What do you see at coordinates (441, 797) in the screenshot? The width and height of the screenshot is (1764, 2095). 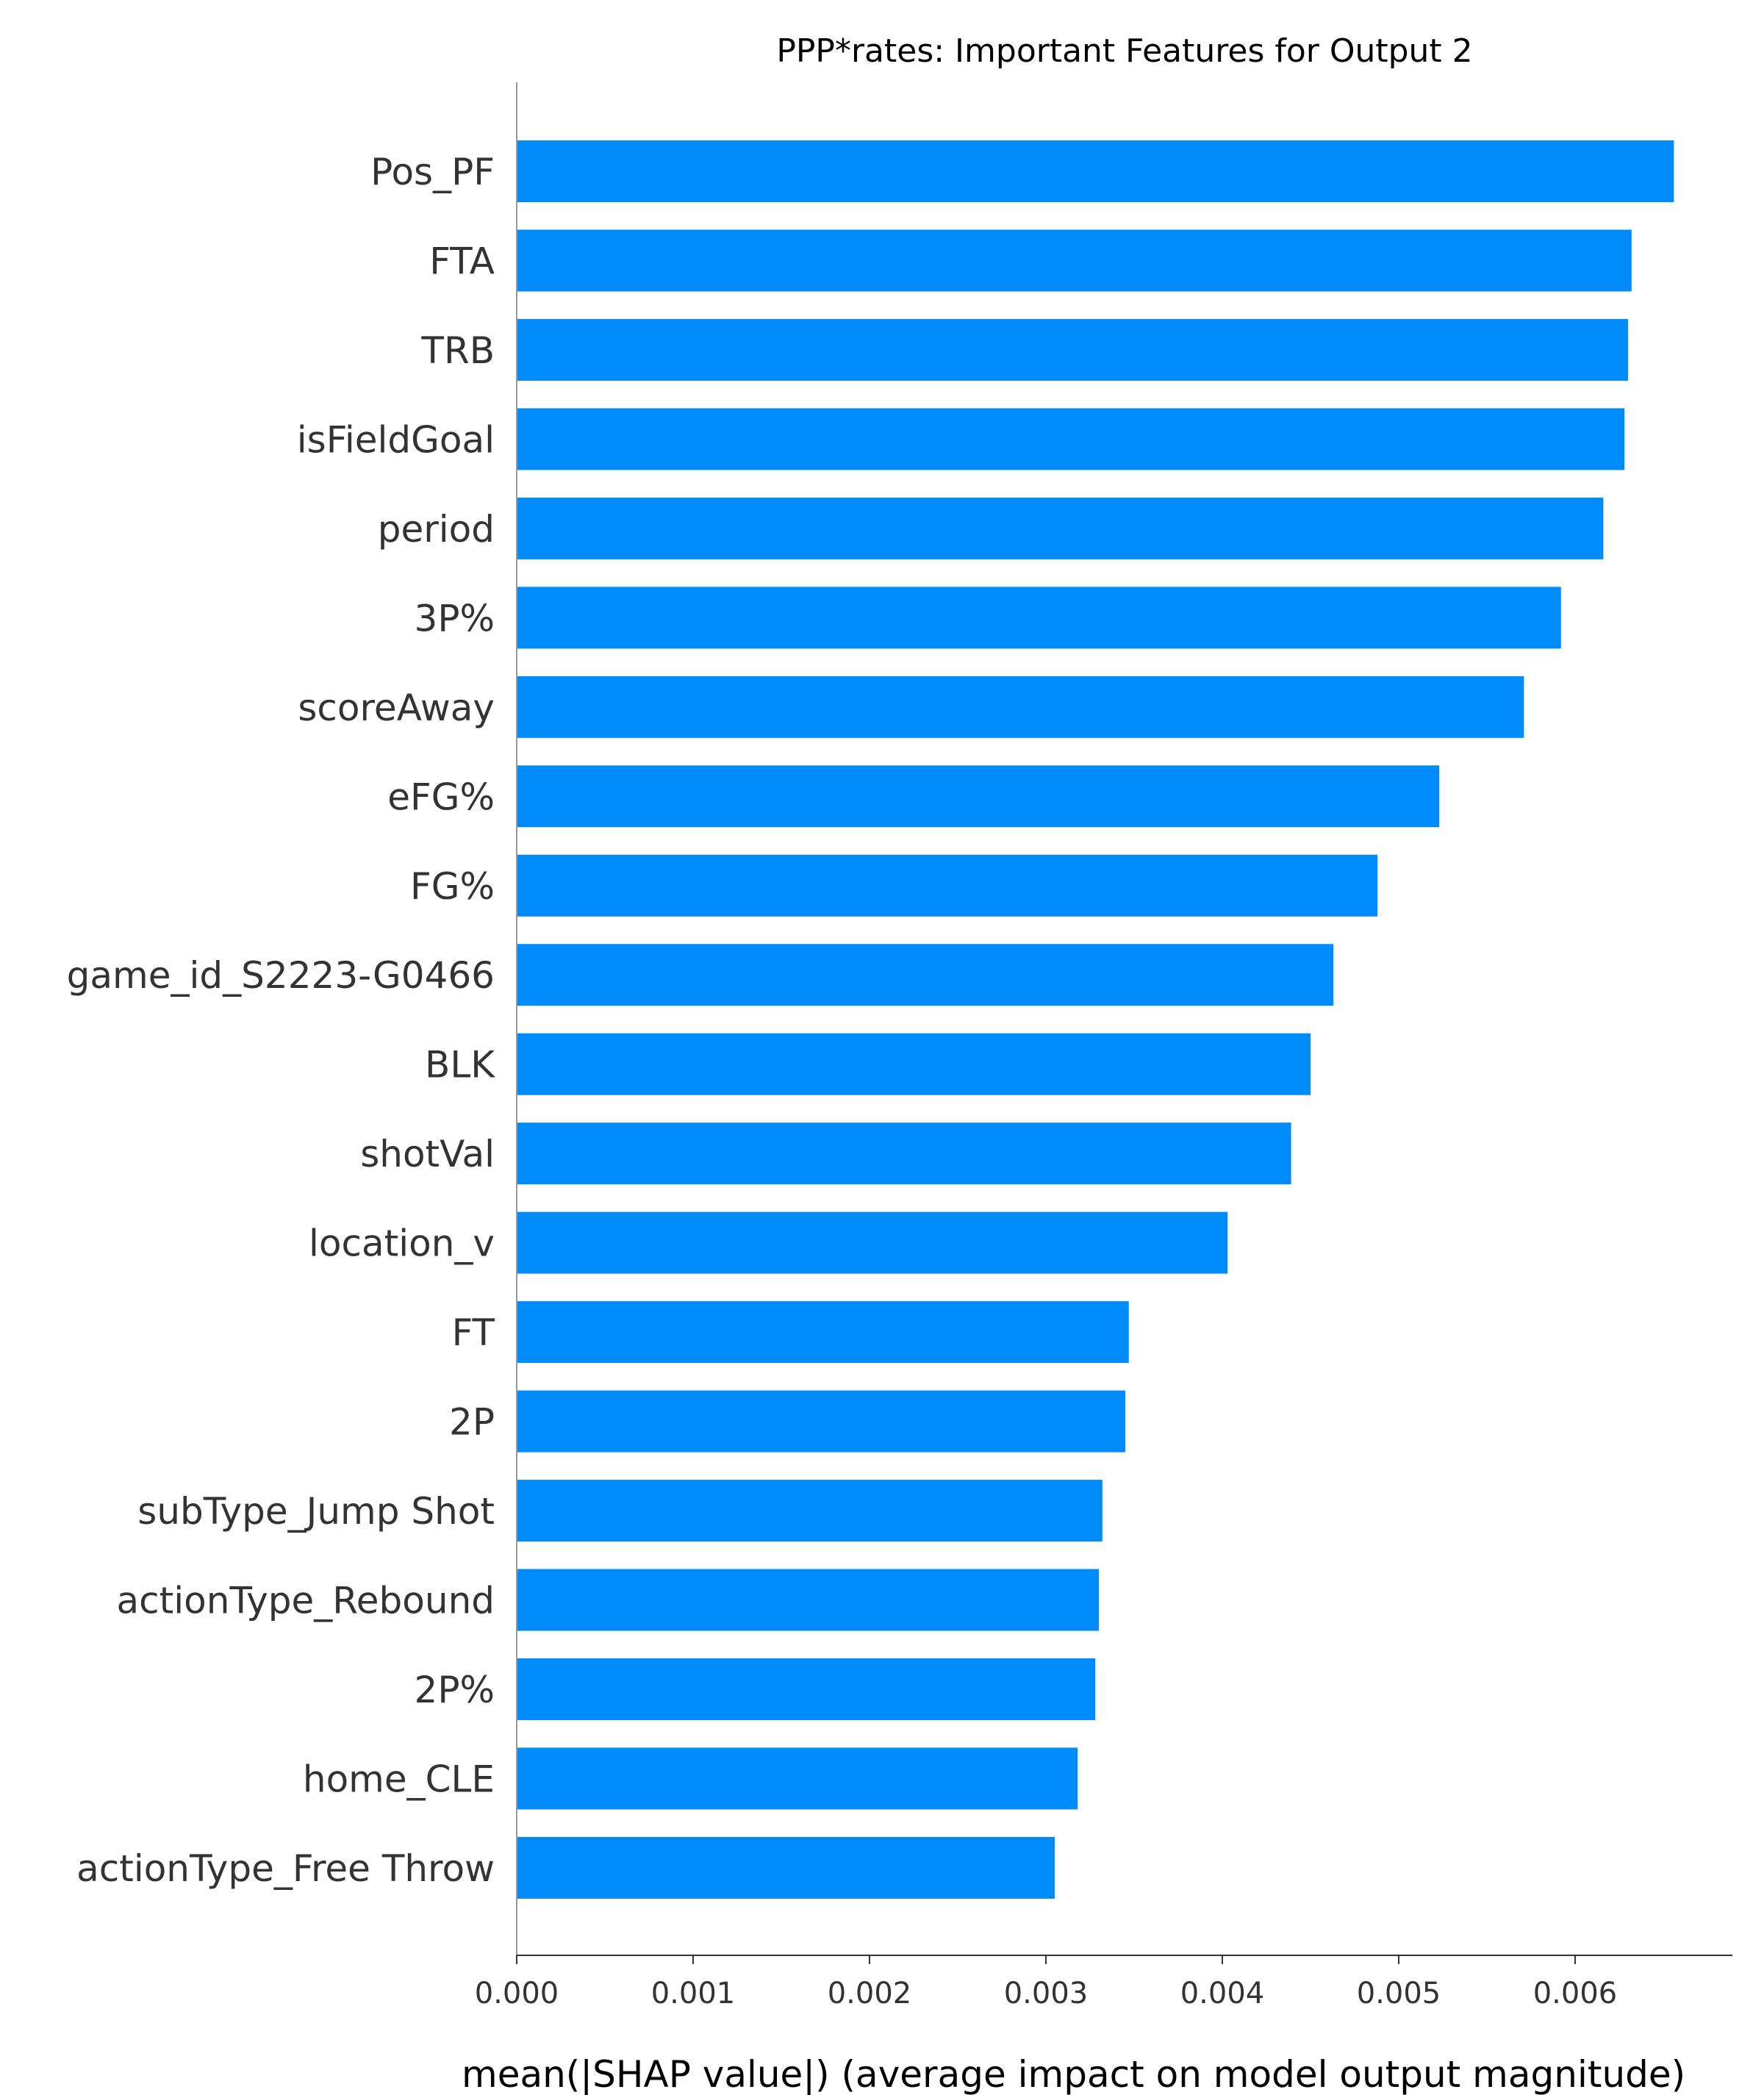 I see `category-label-7: eFG%` at bounding box center [441, 797].